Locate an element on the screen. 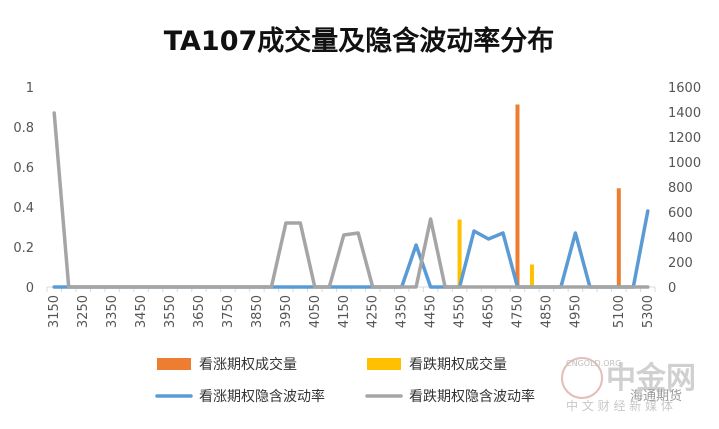 This screenshot has height=429, width=719. x-tick-label: 5300 is located at coordinates (648, 311).